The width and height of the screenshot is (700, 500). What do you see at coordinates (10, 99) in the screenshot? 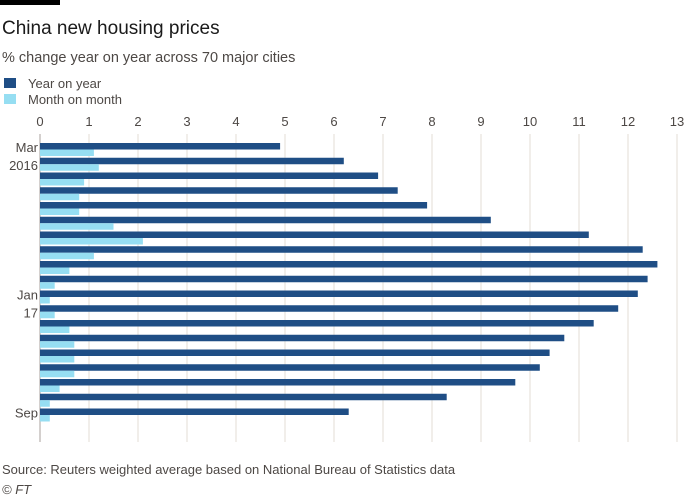
I see `legend-swatch-month-on-month` at bounding box center [10, 99].